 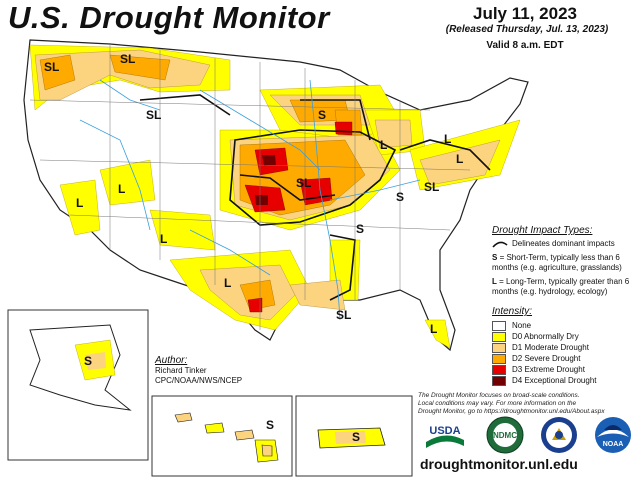 I want to click on author-block: Author: Richard Tinker CPC/NOAA/NWS/NCEP, so click(x=198, y=371).